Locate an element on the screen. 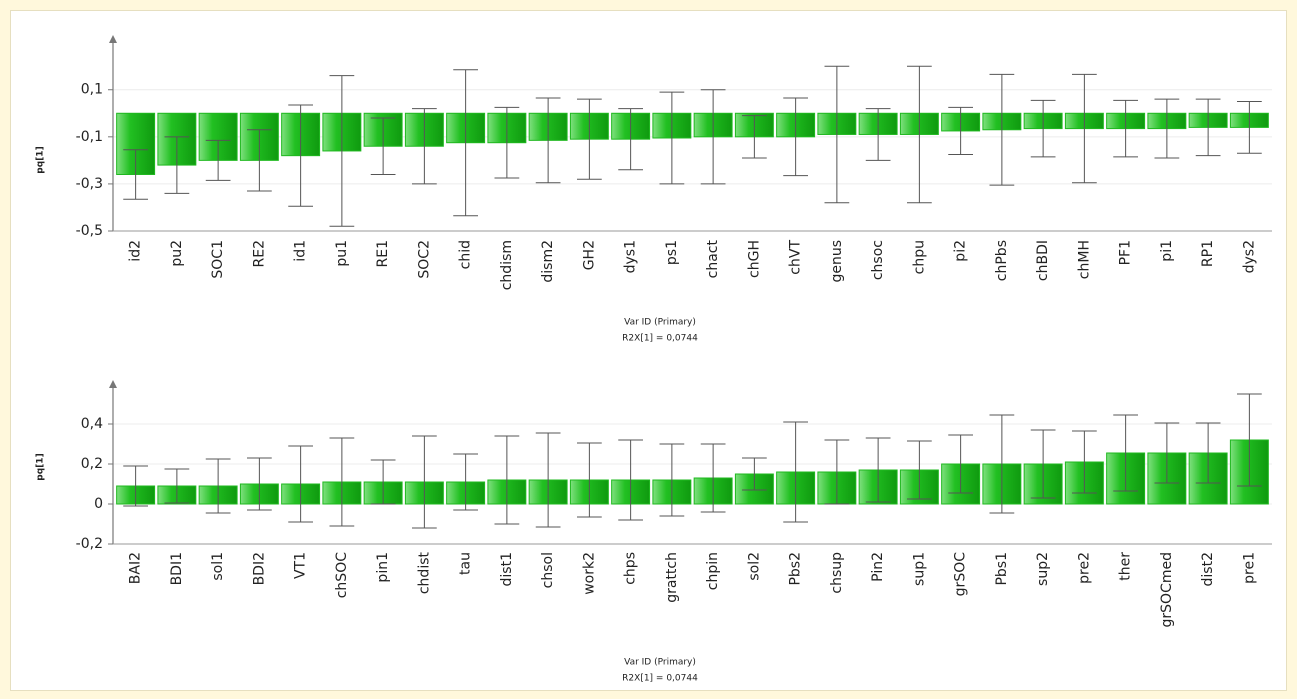 The height and width of the screenshot is (699, 1297). x-tick-label: RP1 is located at coordinates (1208, 253).